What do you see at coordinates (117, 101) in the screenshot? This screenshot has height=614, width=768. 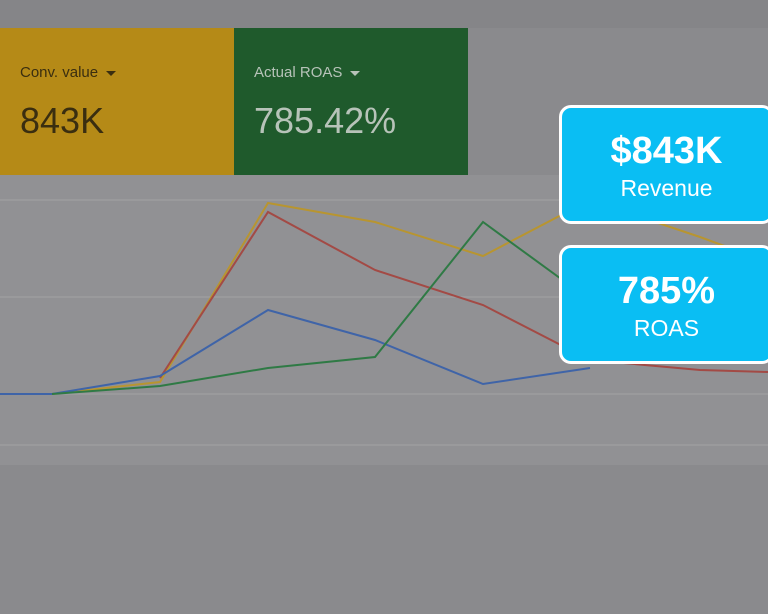 I see `scorecard: Conv. value 843K` at bounding box center [117, 101].